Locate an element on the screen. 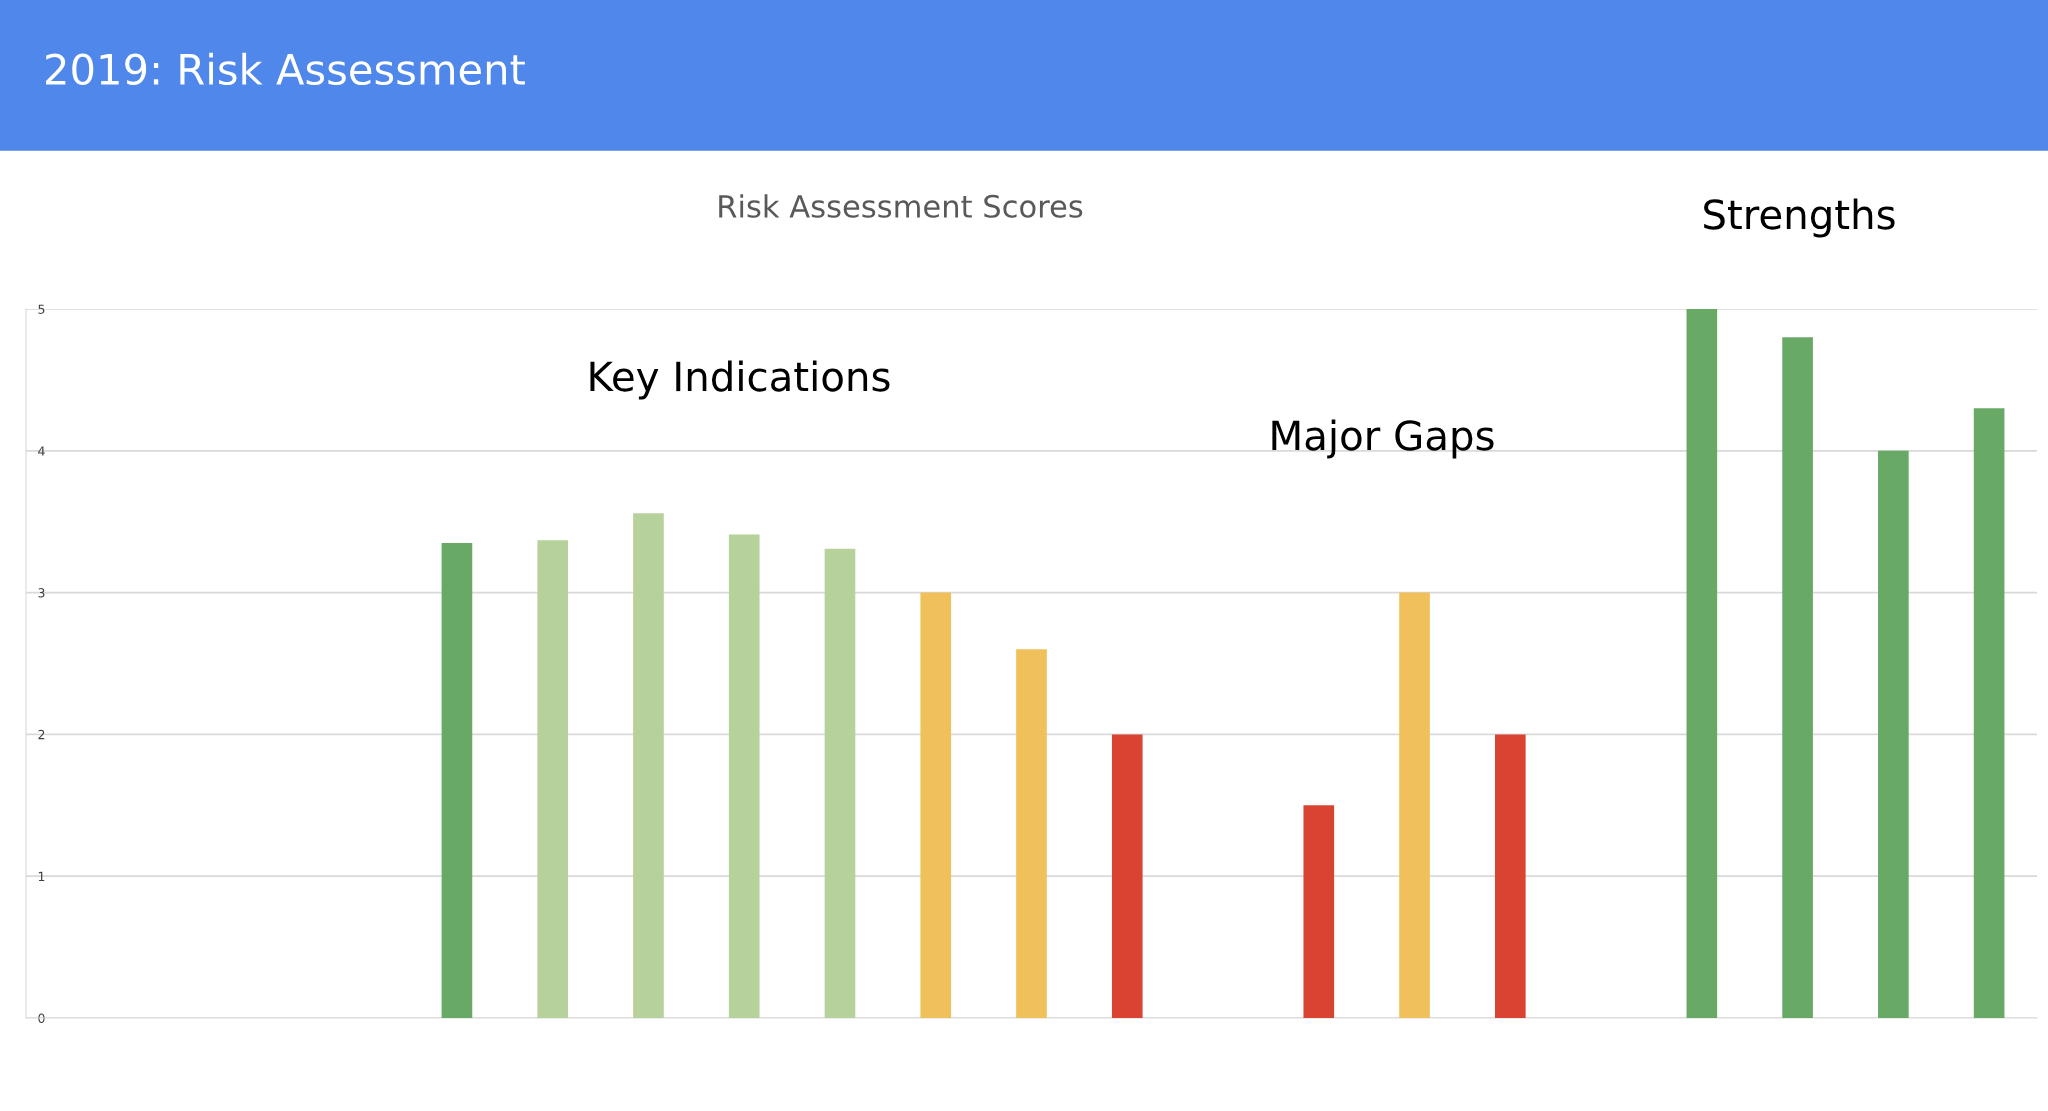  y-tick-label: 1 is located at coordinates (41, 876).